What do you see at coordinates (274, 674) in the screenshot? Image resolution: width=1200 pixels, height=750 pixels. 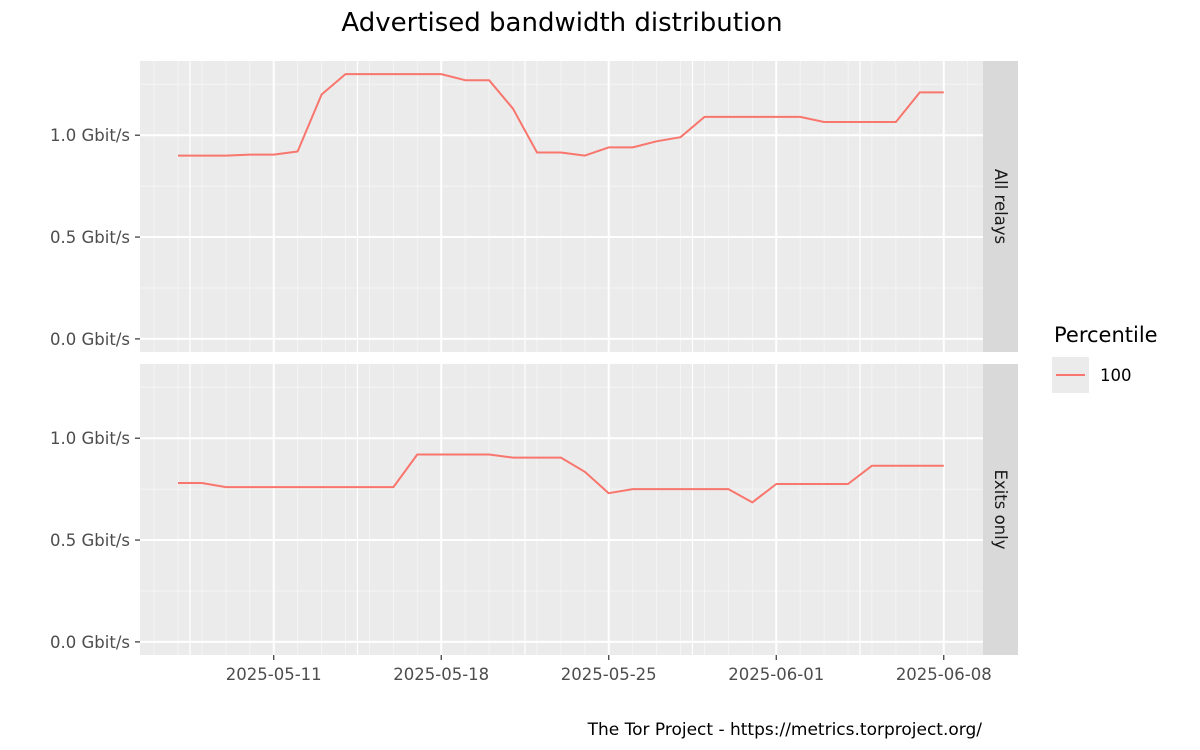 I see `x-tick-label: 2025-05-11` at bounding box center [274, 674].